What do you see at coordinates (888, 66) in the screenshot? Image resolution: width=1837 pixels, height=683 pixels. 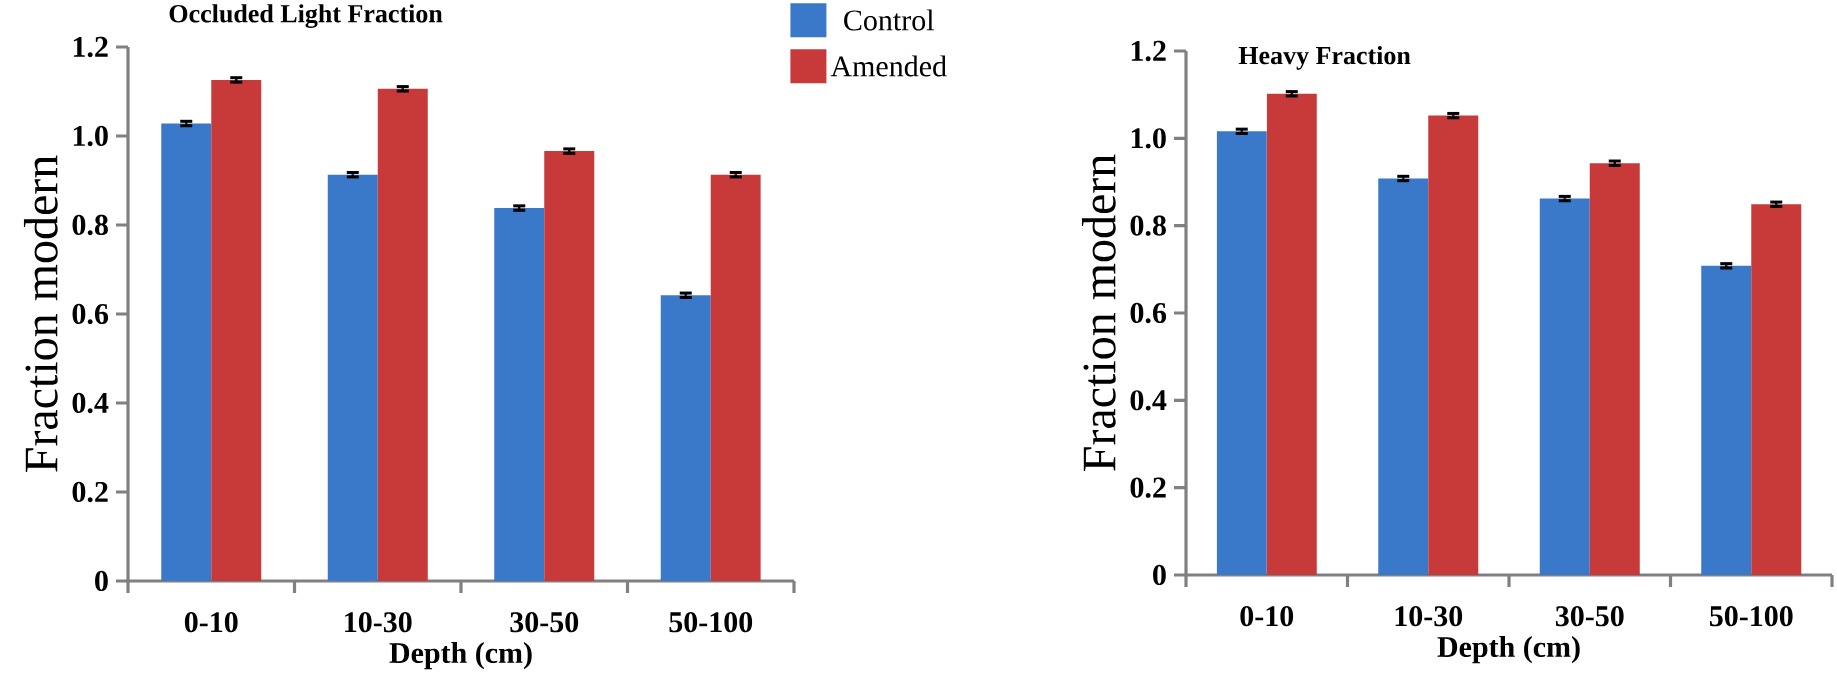 I see `legend-label: Amended` at bounding box center [888, 66].